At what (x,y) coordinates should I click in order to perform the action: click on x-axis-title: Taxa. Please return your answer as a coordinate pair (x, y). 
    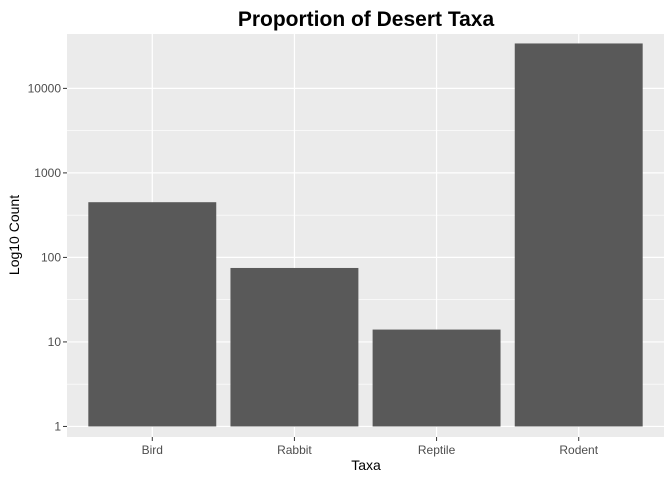
    Looking at the image, I should click on (366, 465).